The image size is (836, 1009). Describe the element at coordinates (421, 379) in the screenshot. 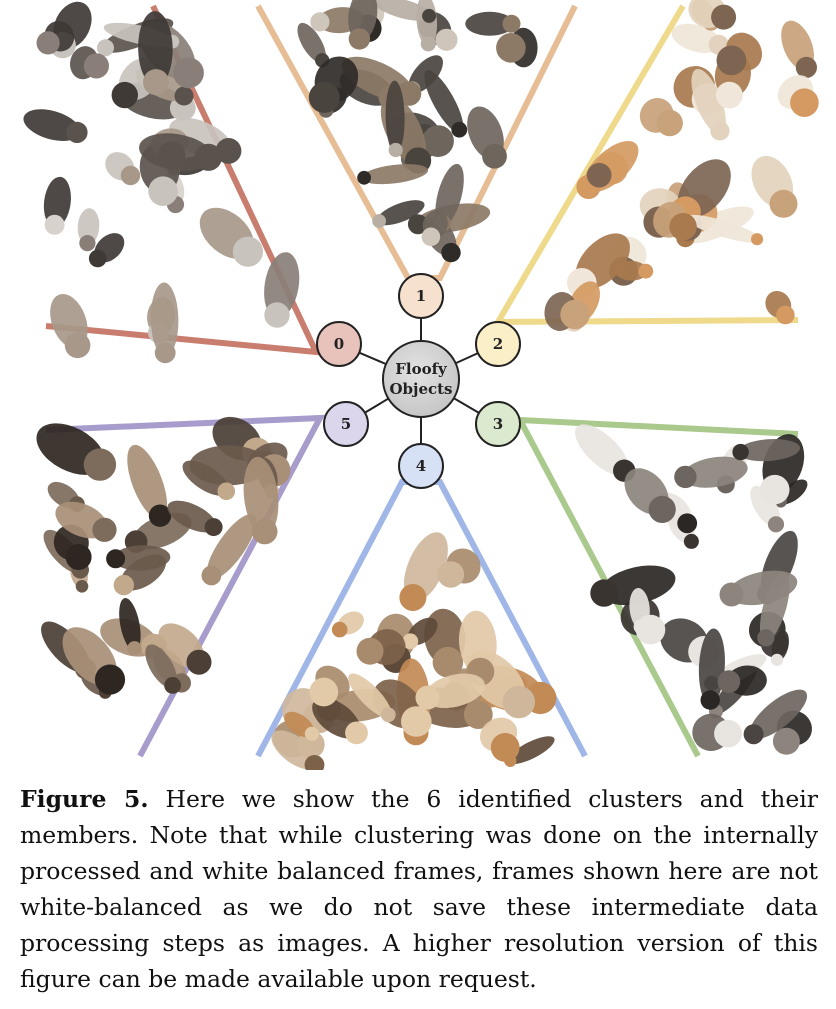

I see `center-hub: Floofy Objects` at that location.